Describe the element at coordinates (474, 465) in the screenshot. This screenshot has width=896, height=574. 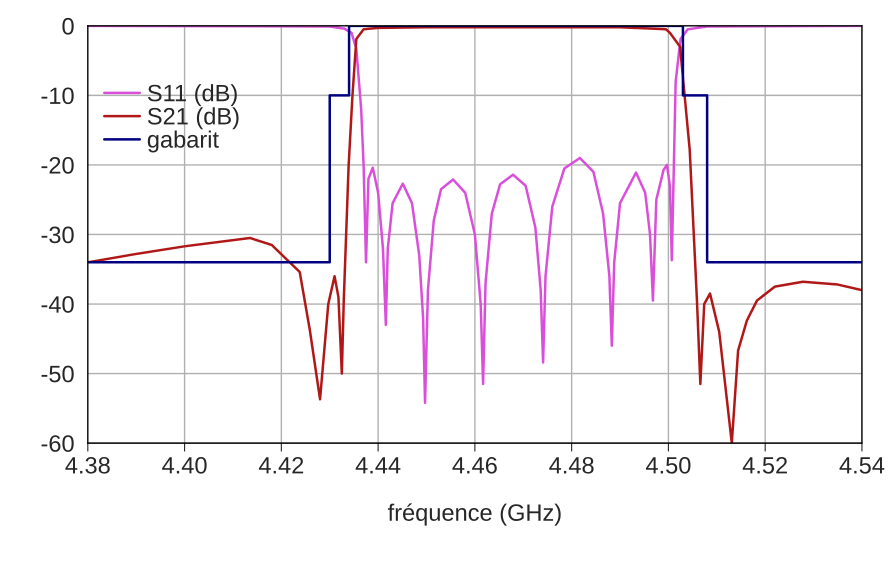
I see `x-tick-label: 4.46` at that location.